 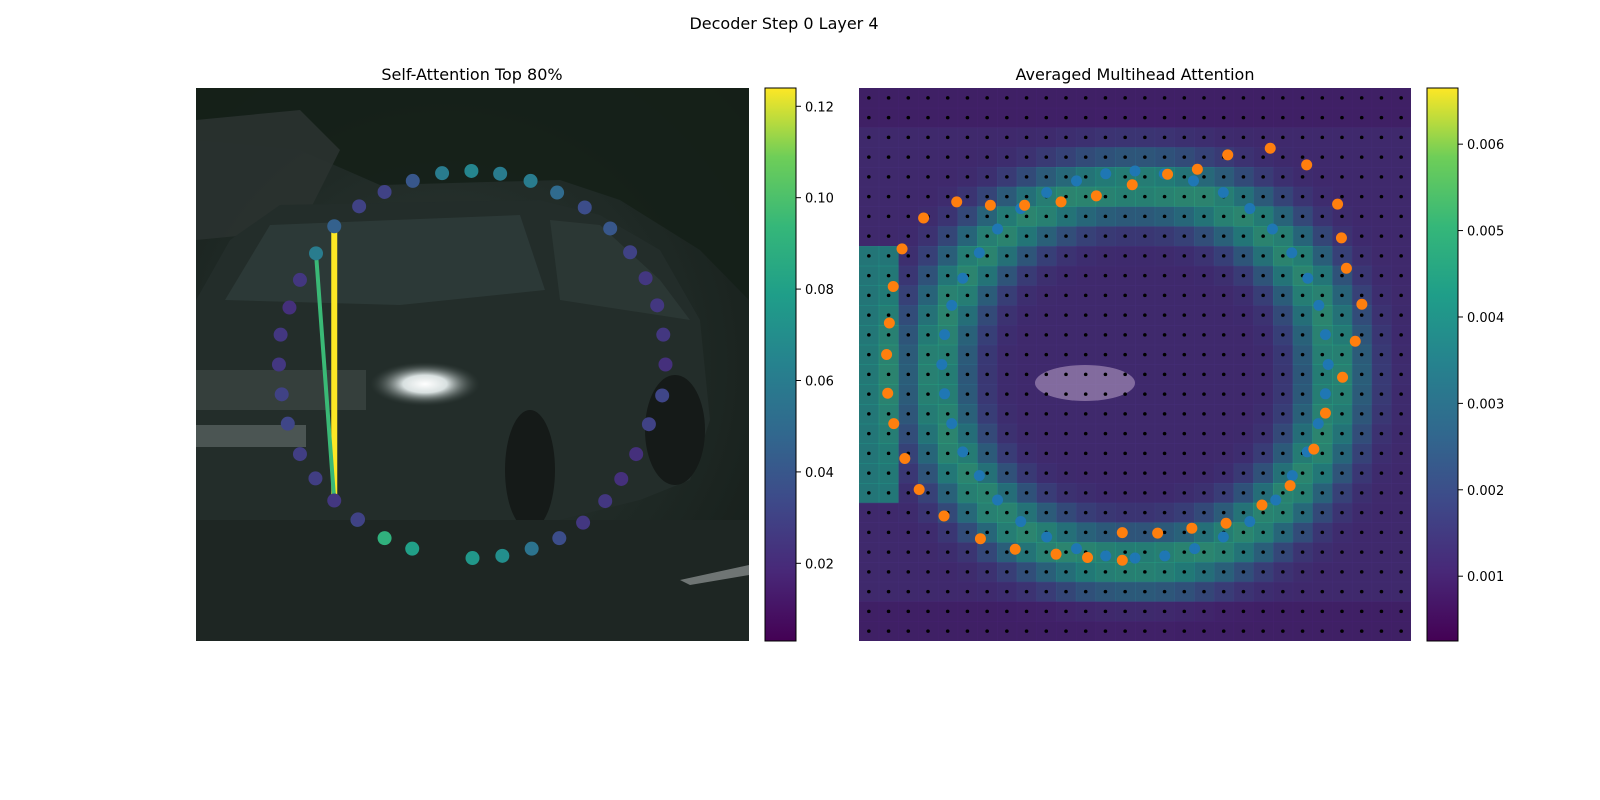 What do you see at coordinates (924, 218) in the screenshot?
I see `sampling-point-orange` at bounding box center [924, 218].